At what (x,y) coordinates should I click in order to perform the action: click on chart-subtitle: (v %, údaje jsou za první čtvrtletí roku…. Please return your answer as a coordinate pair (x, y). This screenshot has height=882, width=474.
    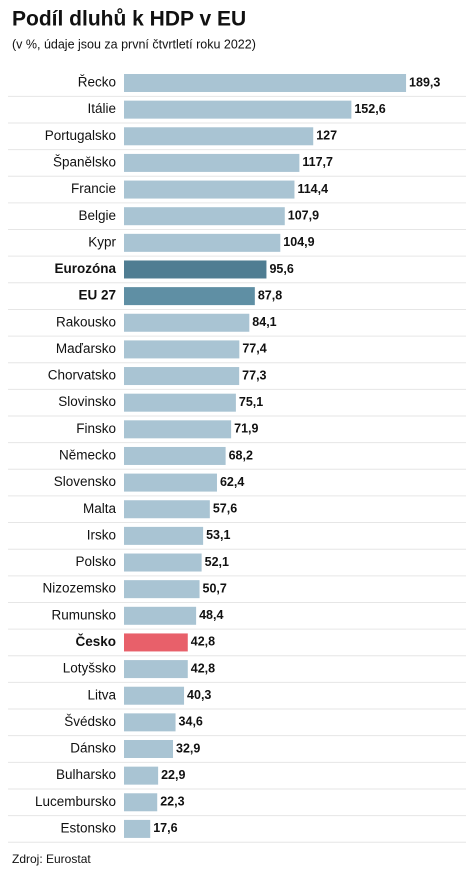
    Looking at the image, I should click on (134, 44).